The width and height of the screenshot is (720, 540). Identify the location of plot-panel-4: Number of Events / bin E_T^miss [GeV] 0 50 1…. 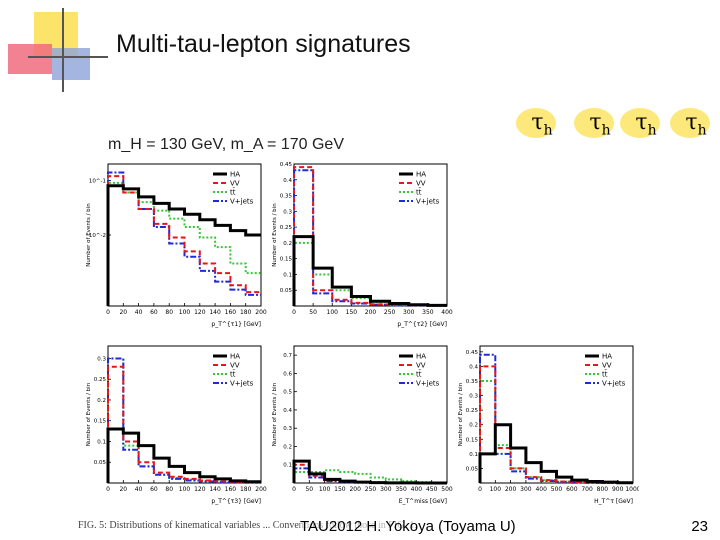
(360, 422).